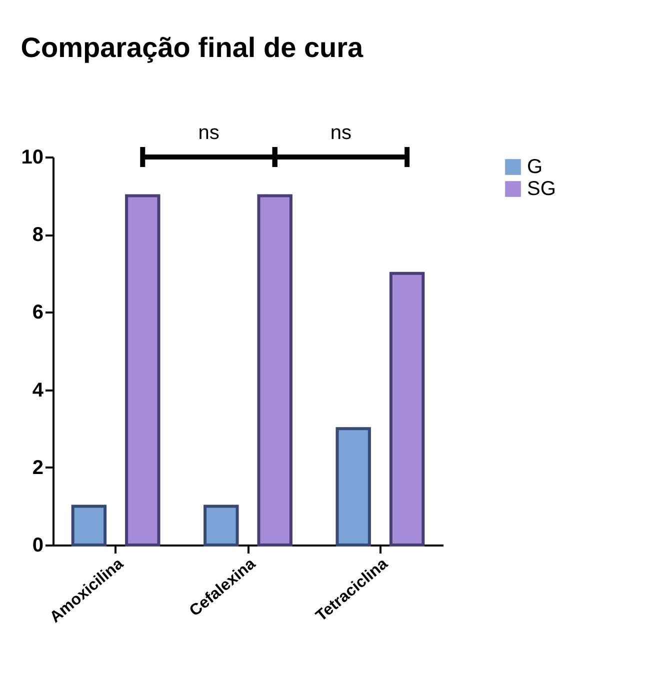  What do you see at coordinates (32, 157) in the screenshot?
I see `y-tick-label: 10` at bounding box center [32, 157].